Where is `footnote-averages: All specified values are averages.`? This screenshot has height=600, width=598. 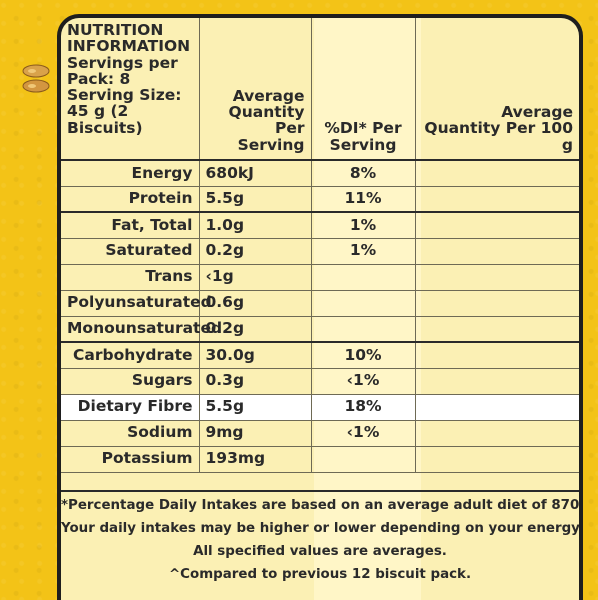 footnote-averages: All specified values are averages. is located at coordinates (320, 551).